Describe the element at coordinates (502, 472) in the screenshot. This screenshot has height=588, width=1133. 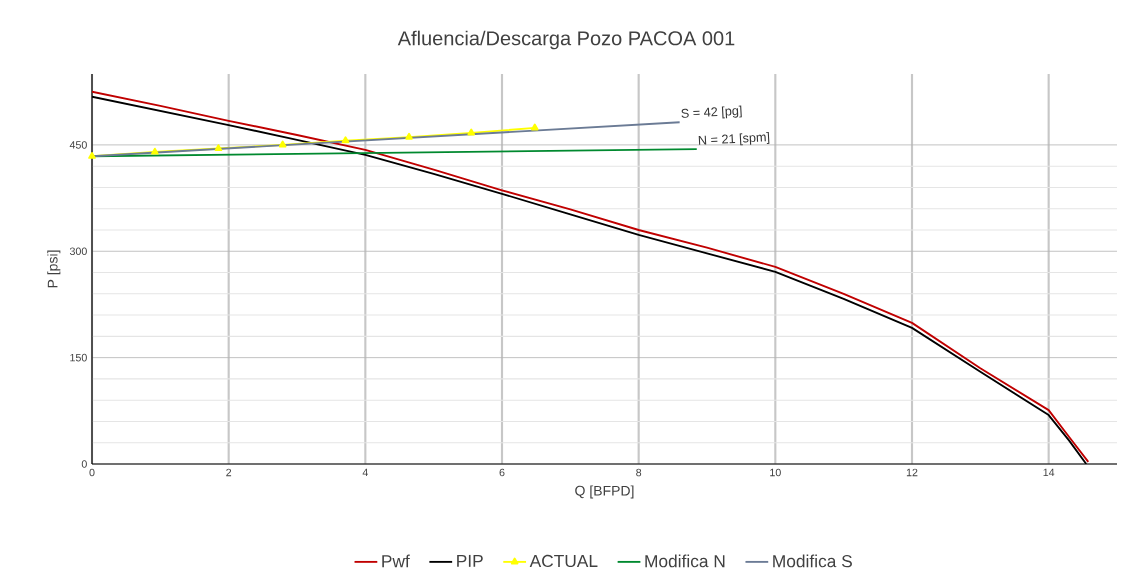
I see `x-tick-label: 6` at that location.